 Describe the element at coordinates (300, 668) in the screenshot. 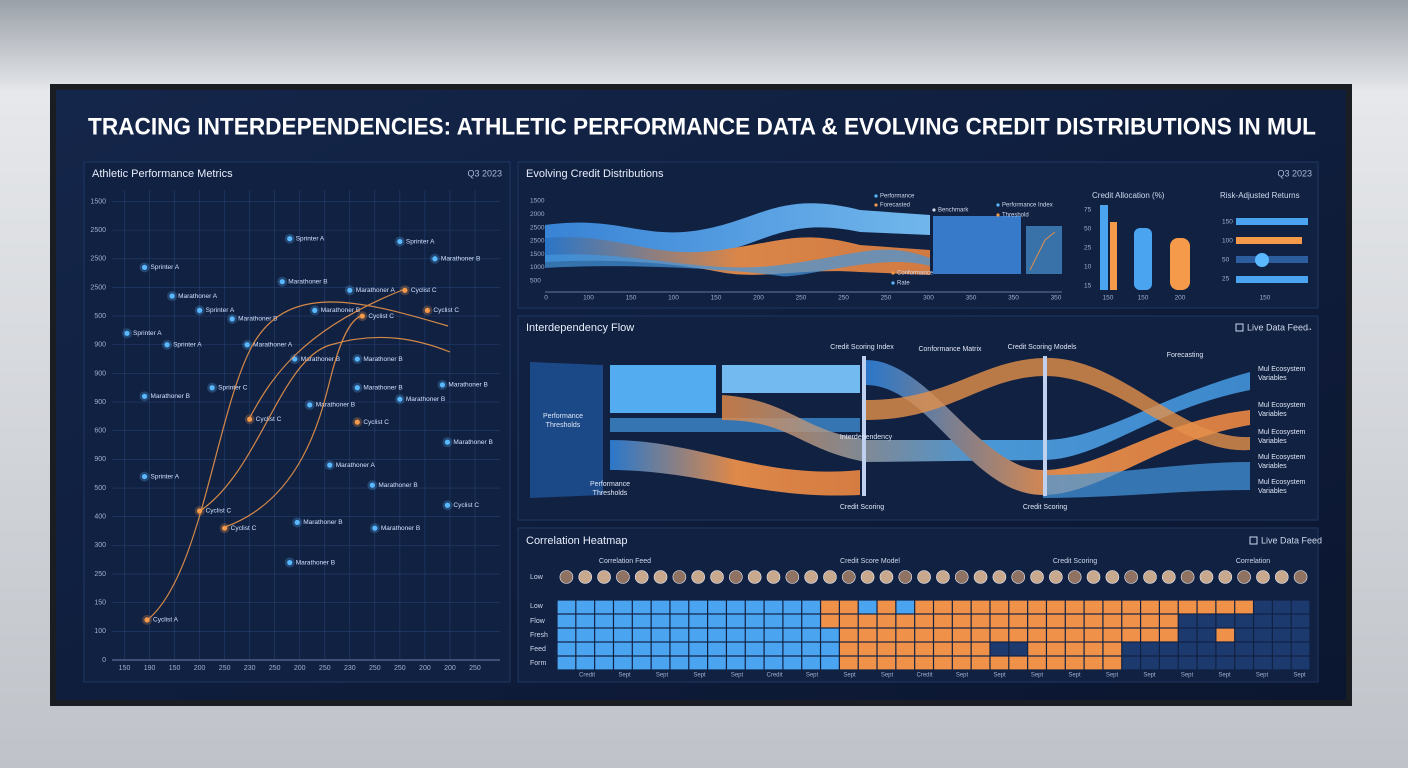

I see `x-tick-label: 200` at that location.